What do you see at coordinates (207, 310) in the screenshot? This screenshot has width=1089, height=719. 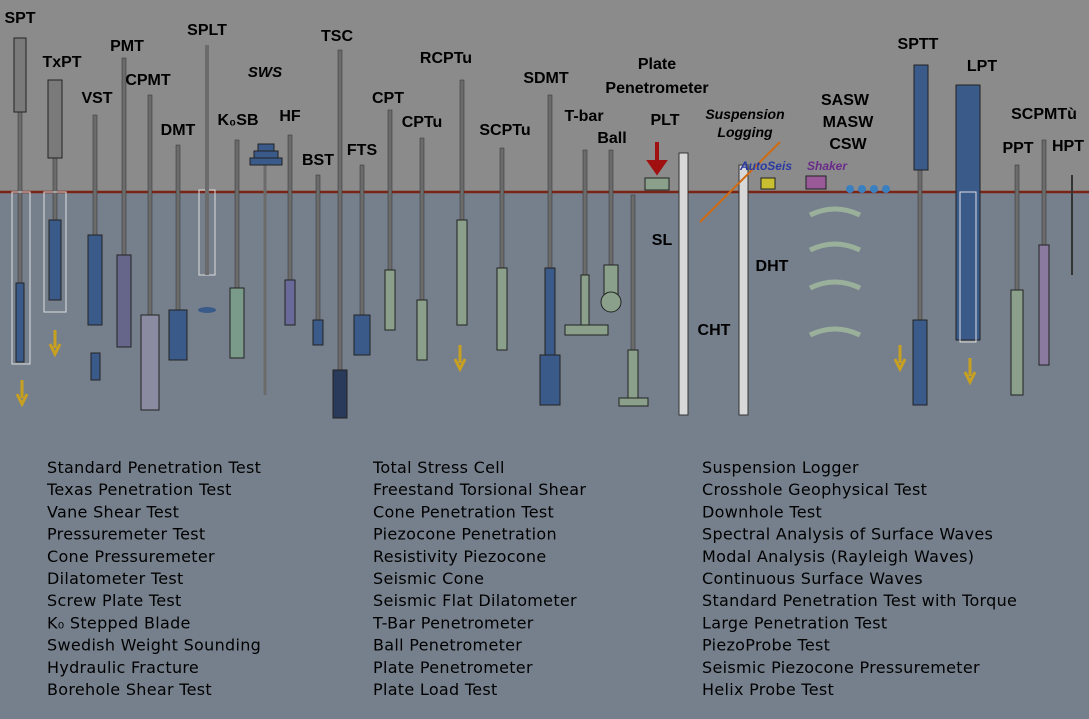 I see `screw-plate` at bounding box center [207, 310].